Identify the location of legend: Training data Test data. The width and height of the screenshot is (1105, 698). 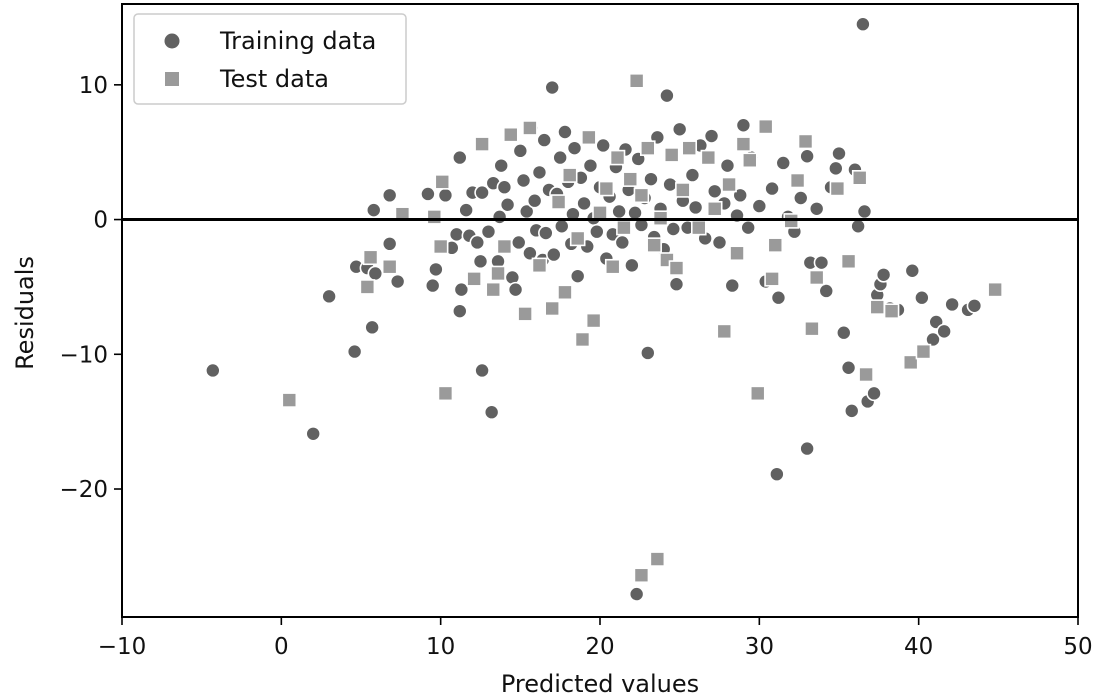
(270, 59).